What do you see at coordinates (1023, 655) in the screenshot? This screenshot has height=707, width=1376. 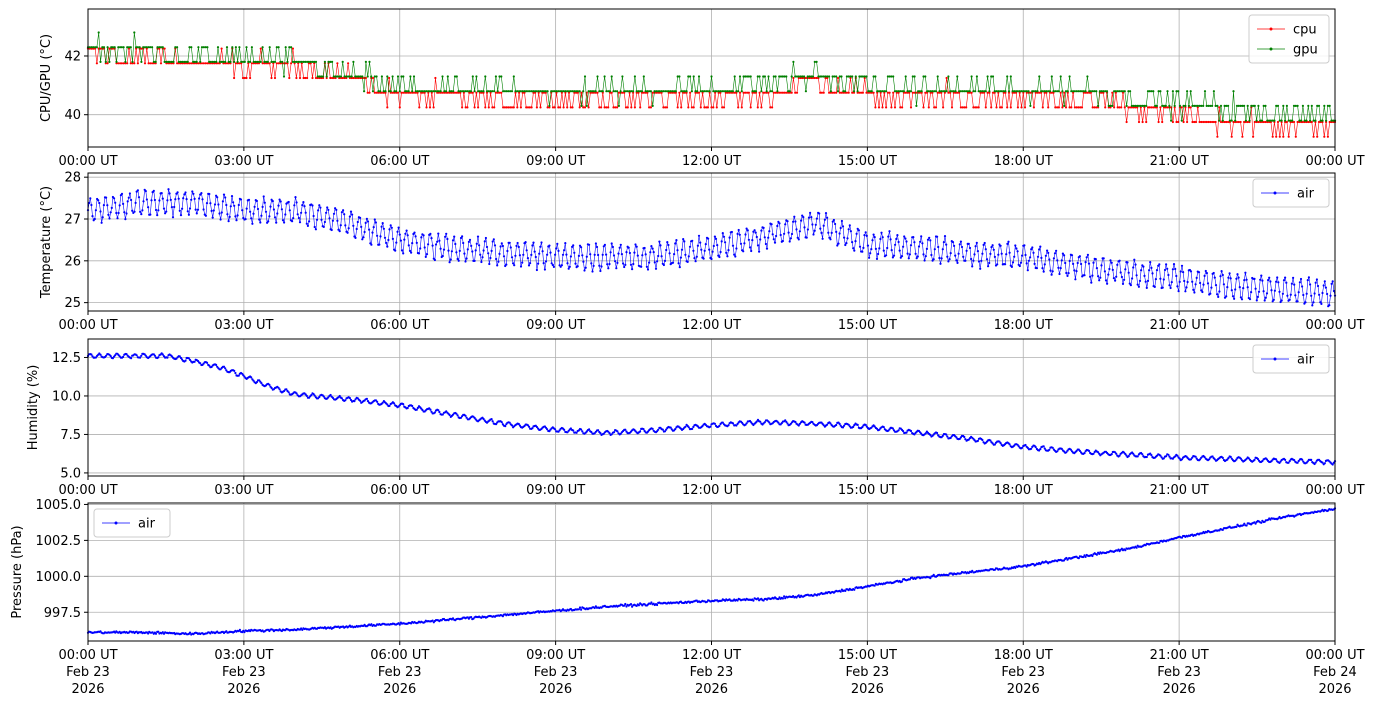 I see `x-tick-label: 18:00 UT` at bounding box center [1023, 655].